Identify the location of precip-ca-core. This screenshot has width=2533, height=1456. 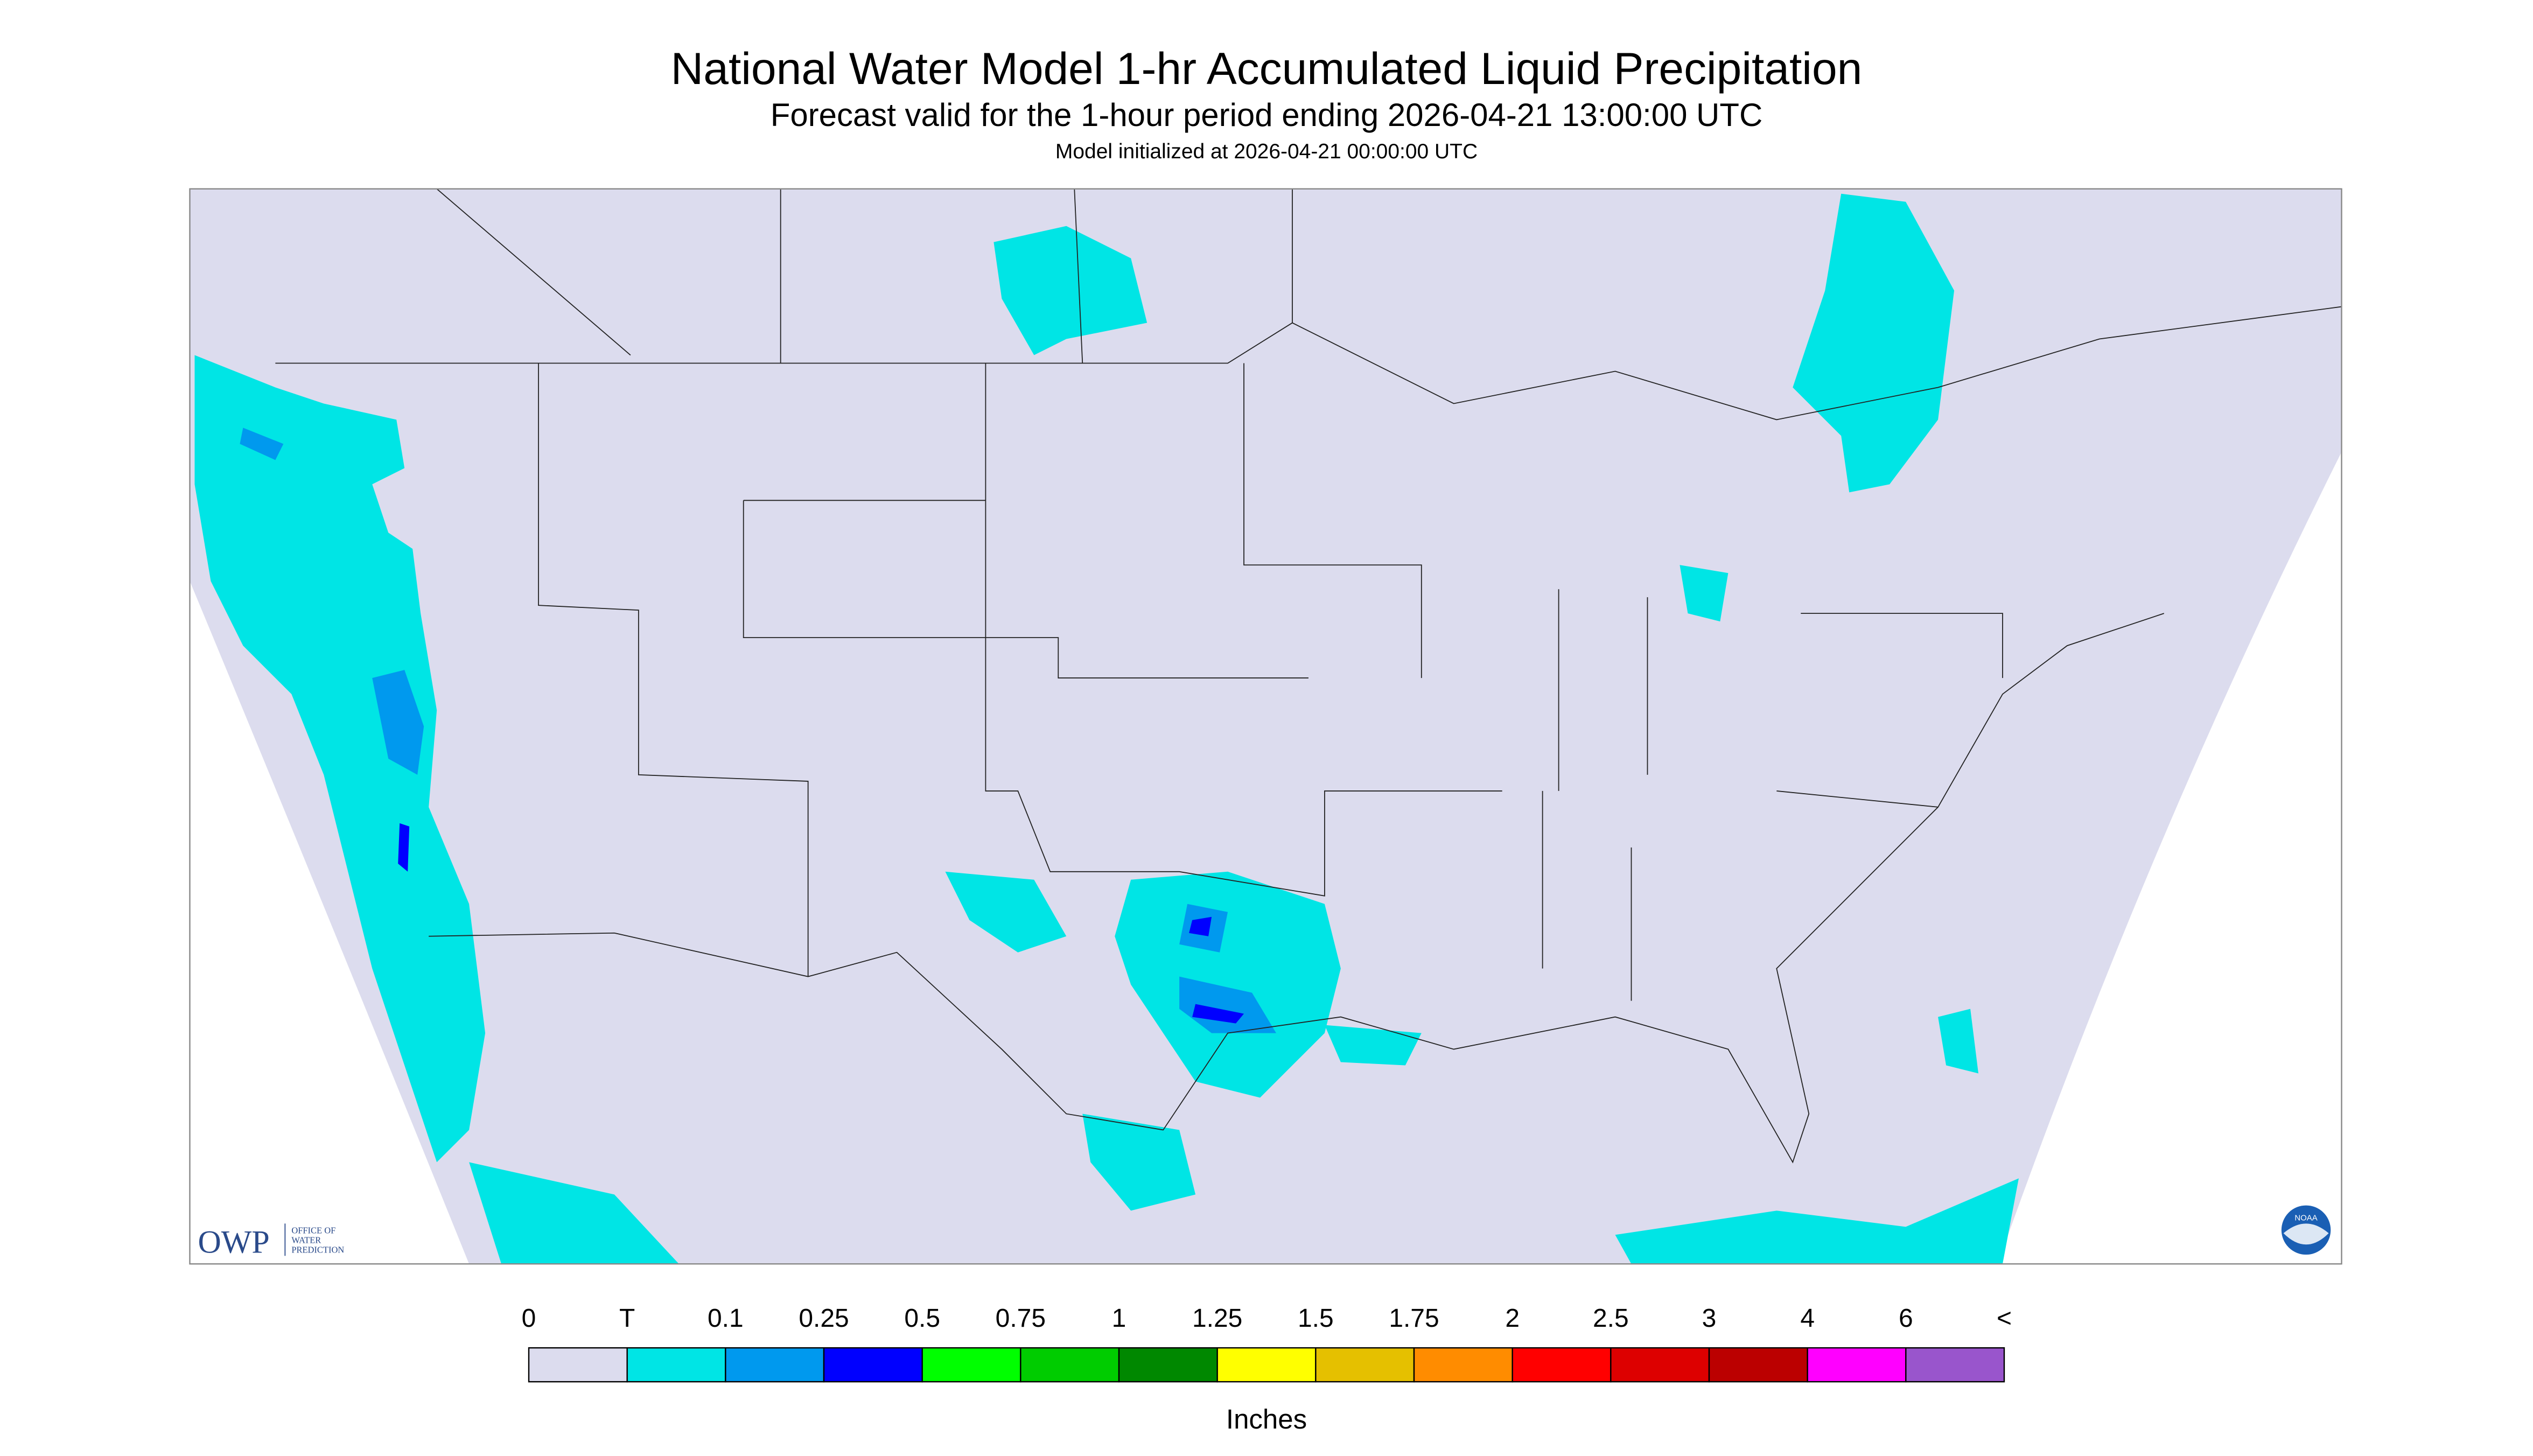
(404, 847).